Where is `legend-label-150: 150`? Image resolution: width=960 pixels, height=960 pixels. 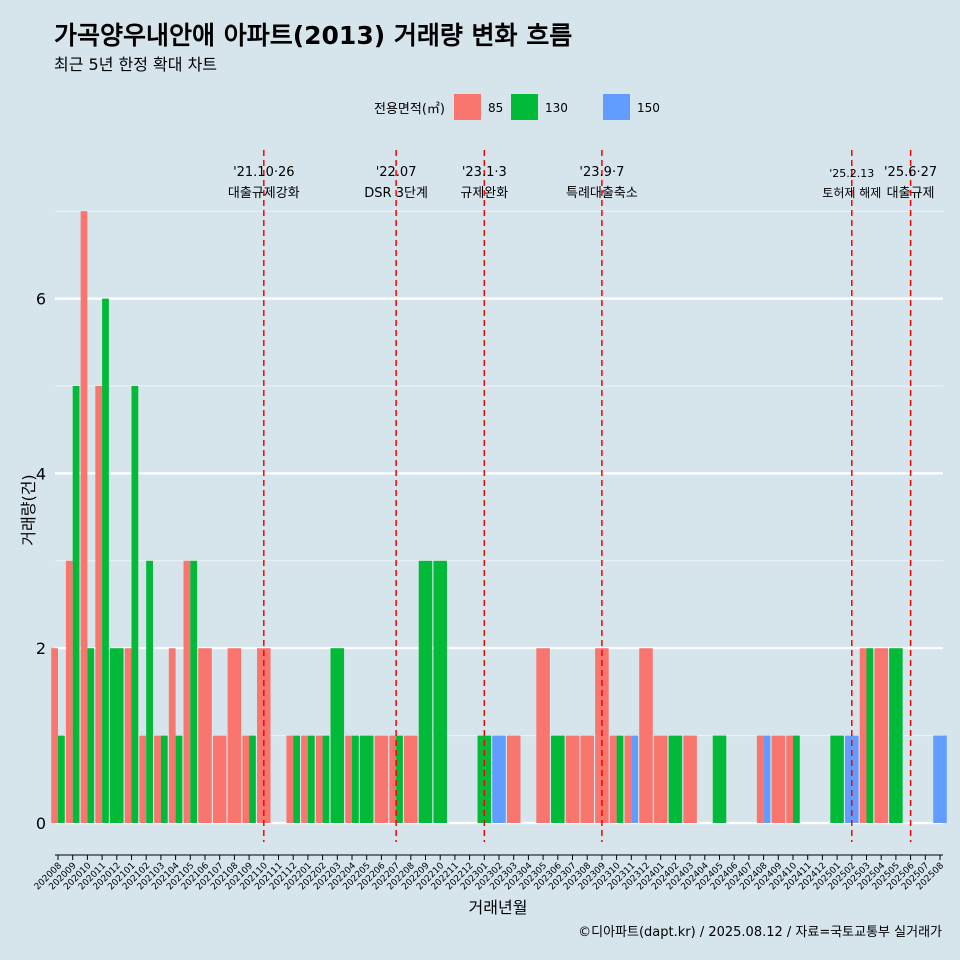
legend-label-150: 150 is located at coordinates (648, 108).